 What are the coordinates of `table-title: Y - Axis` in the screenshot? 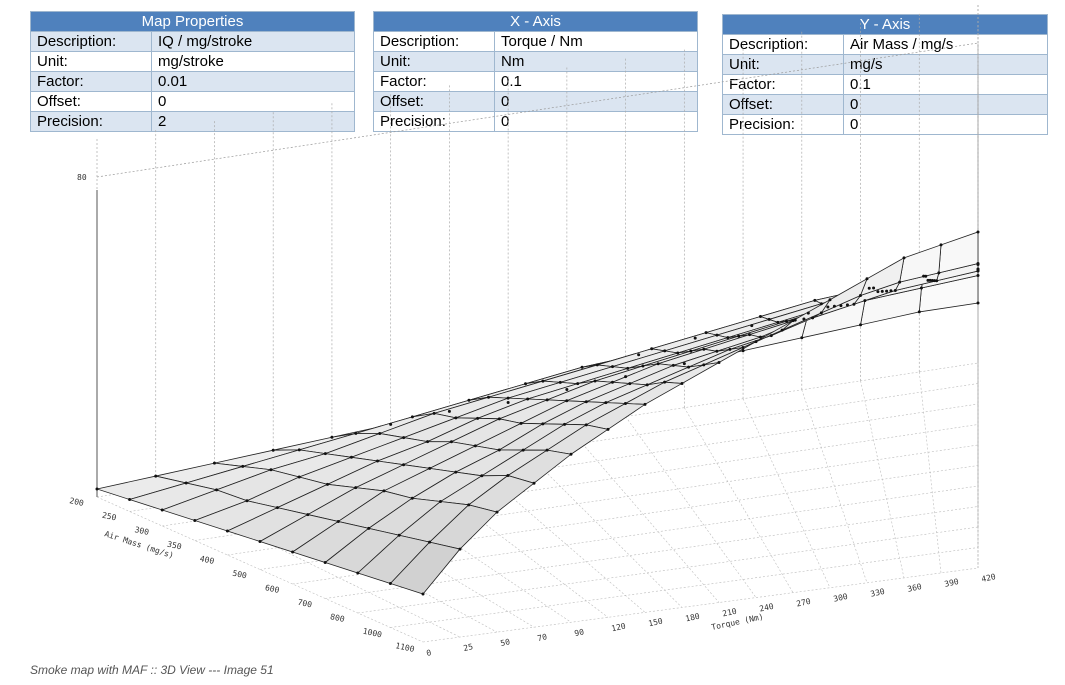 It's located at (885, 24).